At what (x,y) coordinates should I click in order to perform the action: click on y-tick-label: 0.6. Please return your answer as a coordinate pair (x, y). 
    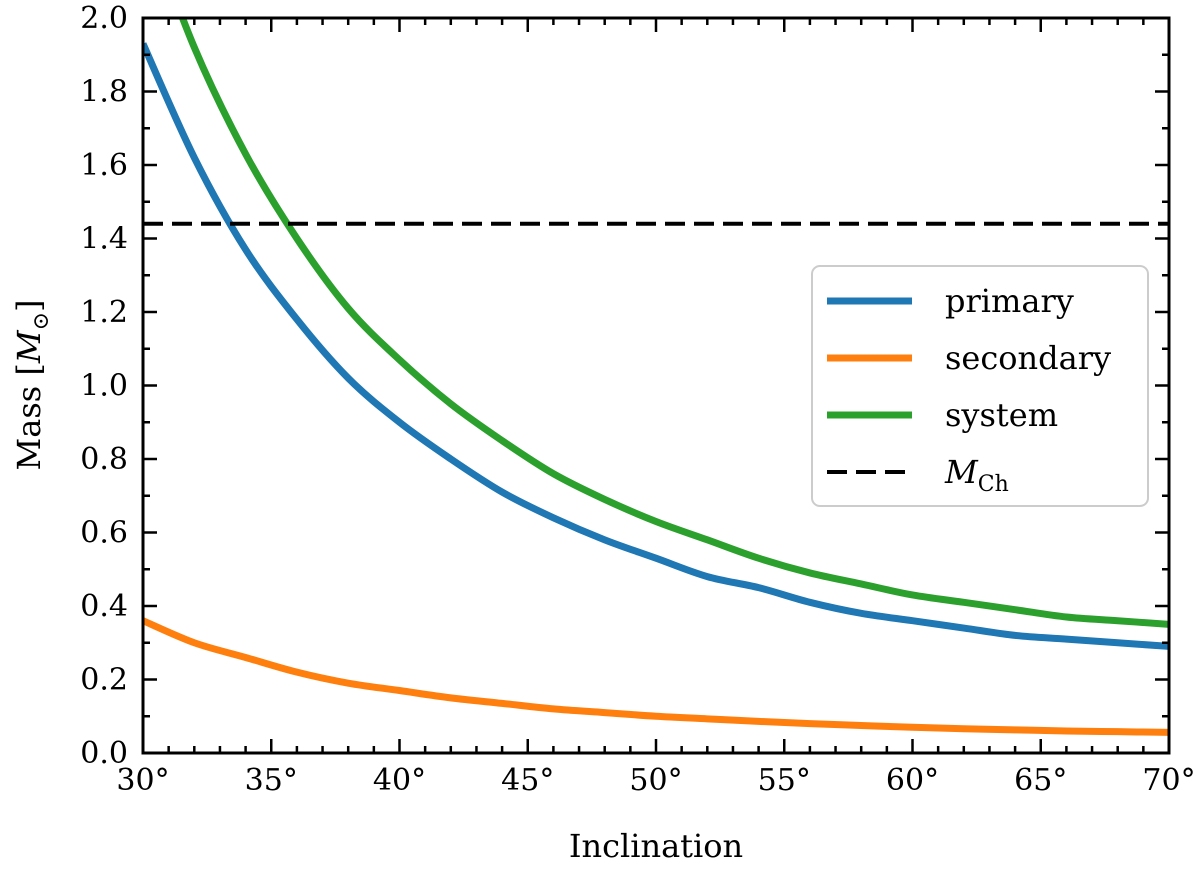
    Looking at the image, I should click on (104, 533).